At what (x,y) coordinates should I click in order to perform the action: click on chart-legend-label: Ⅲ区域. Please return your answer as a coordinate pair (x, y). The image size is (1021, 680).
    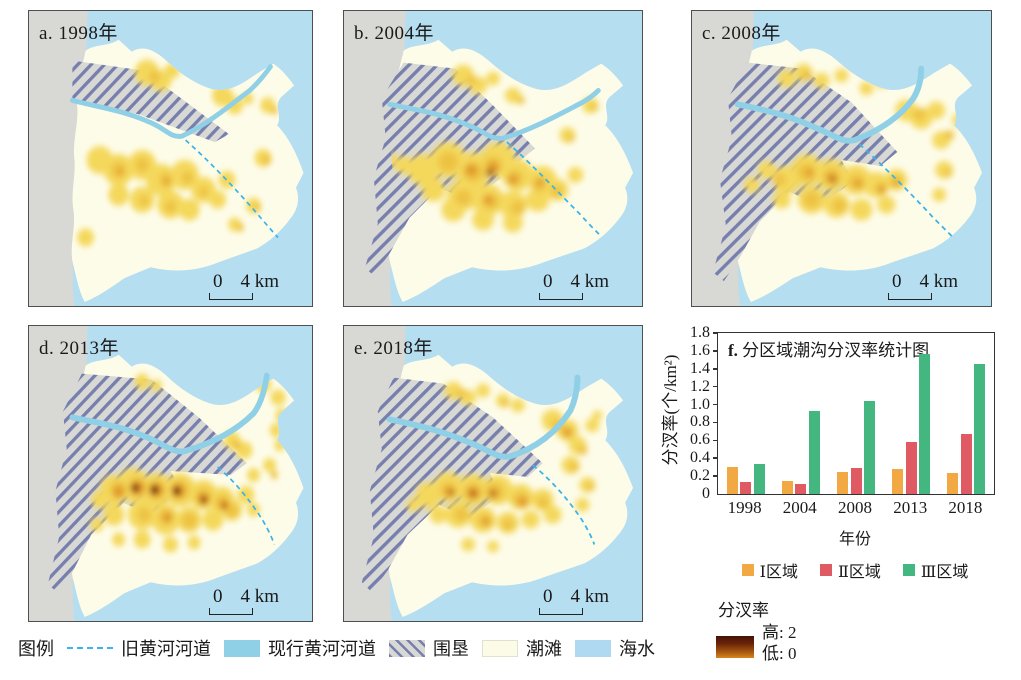
    Looking at the image, I should click on (944, 572).